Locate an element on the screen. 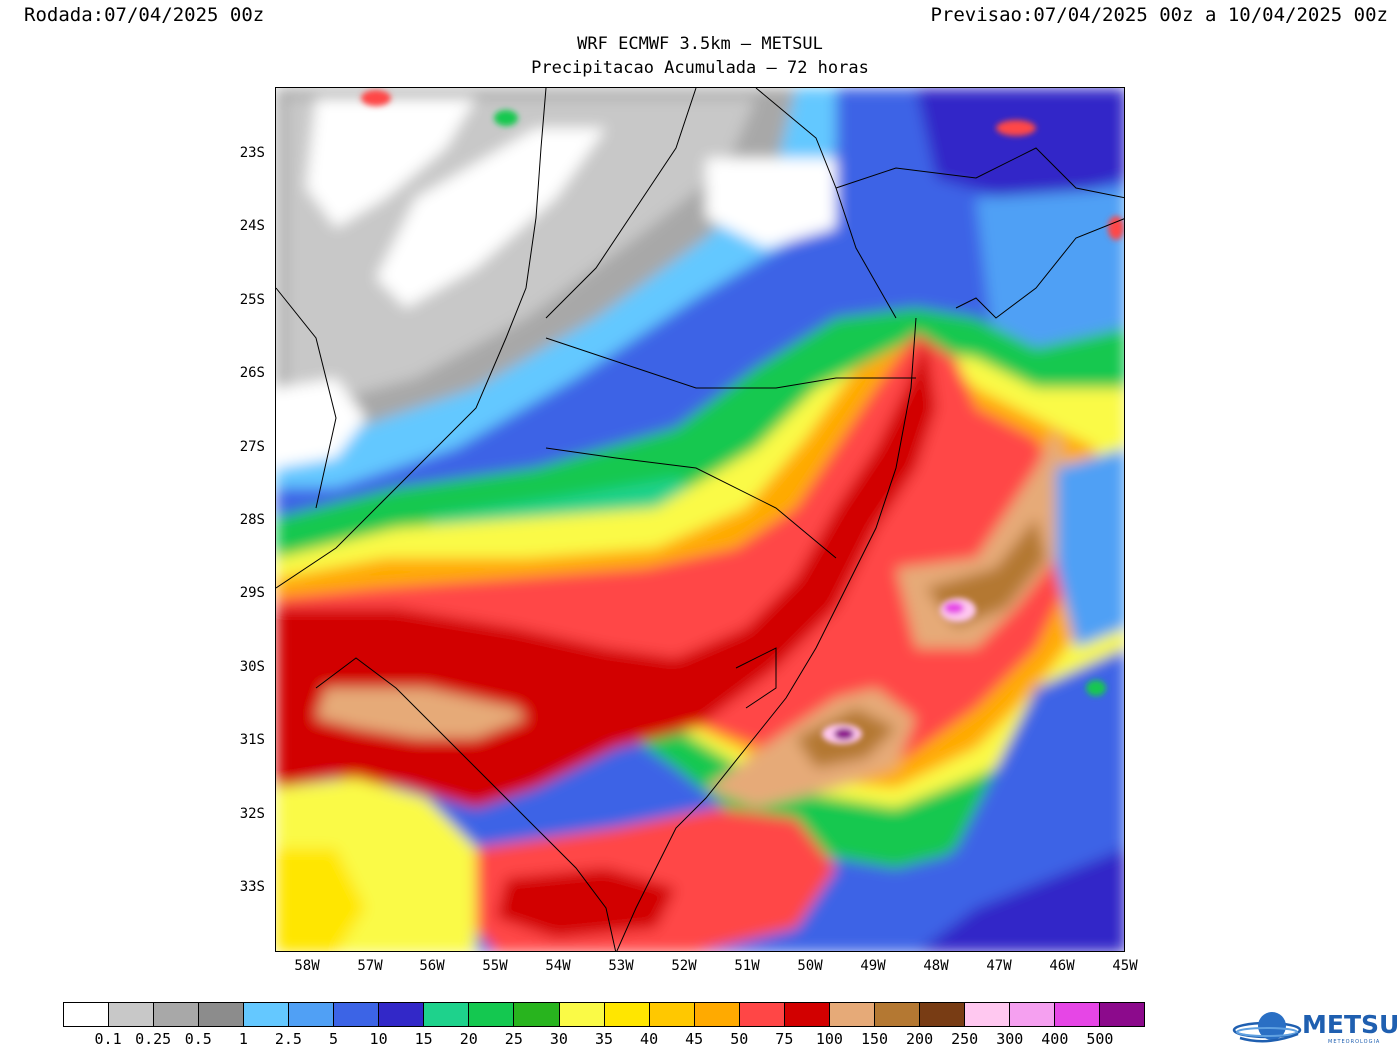 The image size is (1400, 1052). colorbar-label: 35 is located at coordinates (604, 1039).